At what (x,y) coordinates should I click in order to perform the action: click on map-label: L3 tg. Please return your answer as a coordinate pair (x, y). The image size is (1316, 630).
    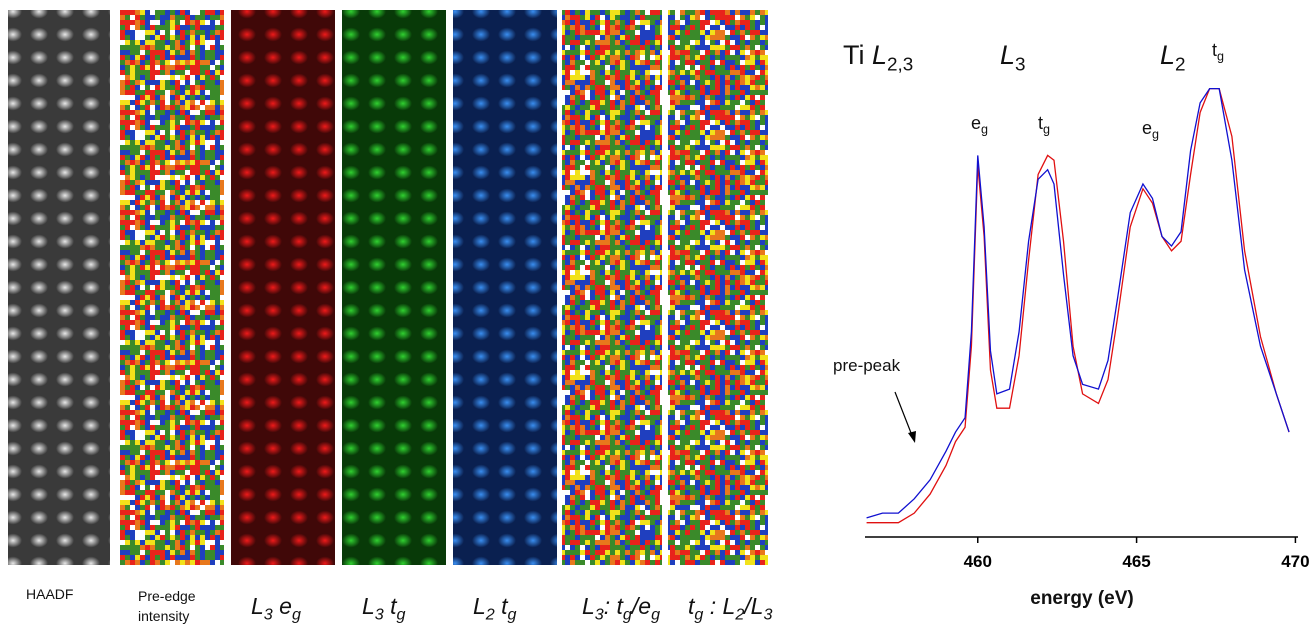
    Looking at the image, I should click on (383, 609).